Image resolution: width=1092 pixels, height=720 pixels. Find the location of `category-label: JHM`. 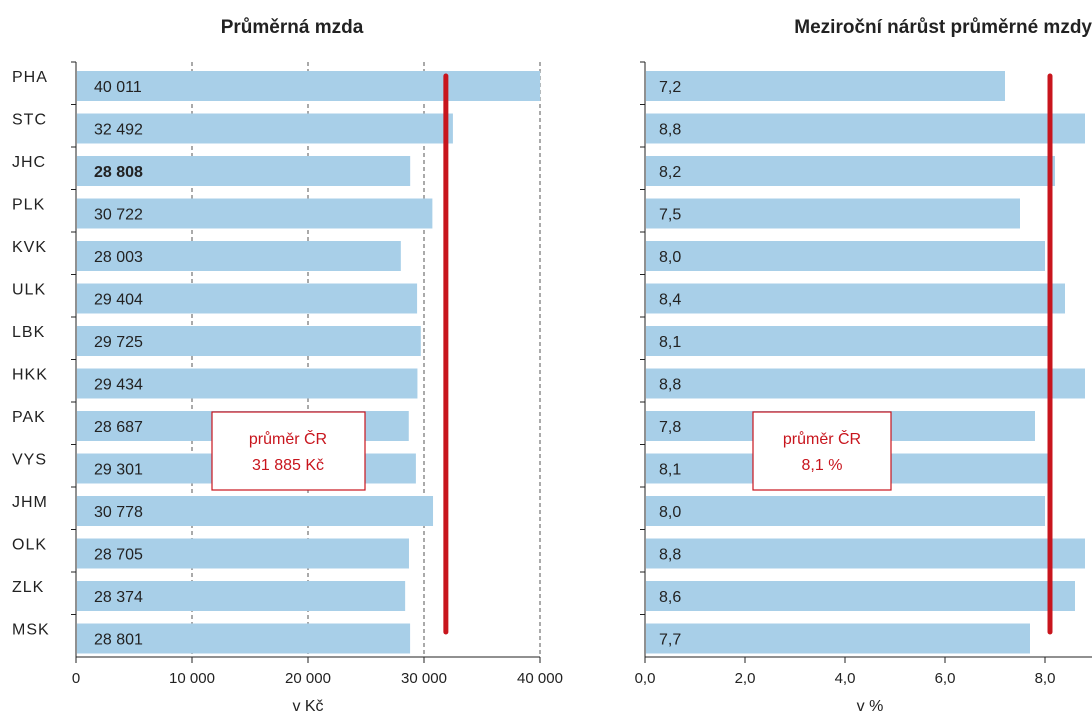

category-label: JHM is located at coordinates (30, 502).